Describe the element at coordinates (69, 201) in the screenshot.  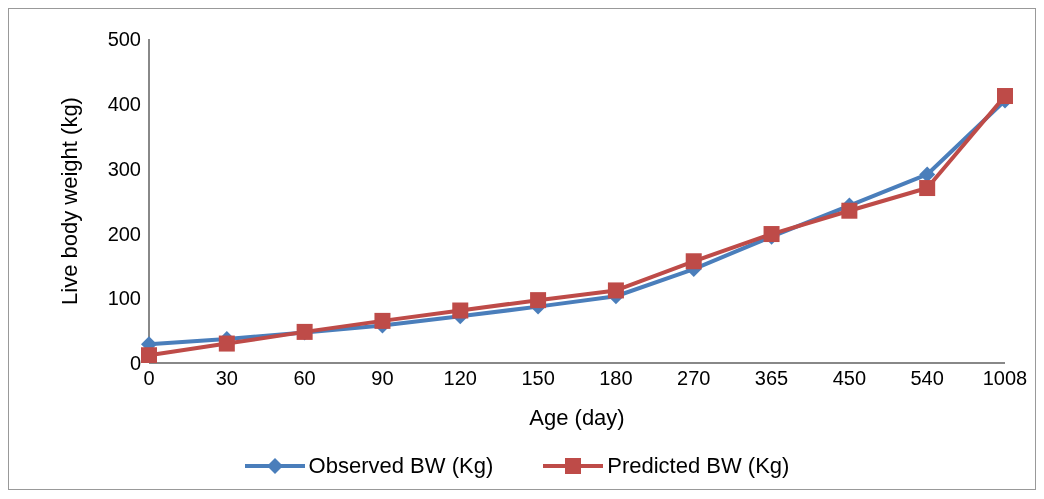
I see `y-axis-title: Live body weight (kg)` at that location.